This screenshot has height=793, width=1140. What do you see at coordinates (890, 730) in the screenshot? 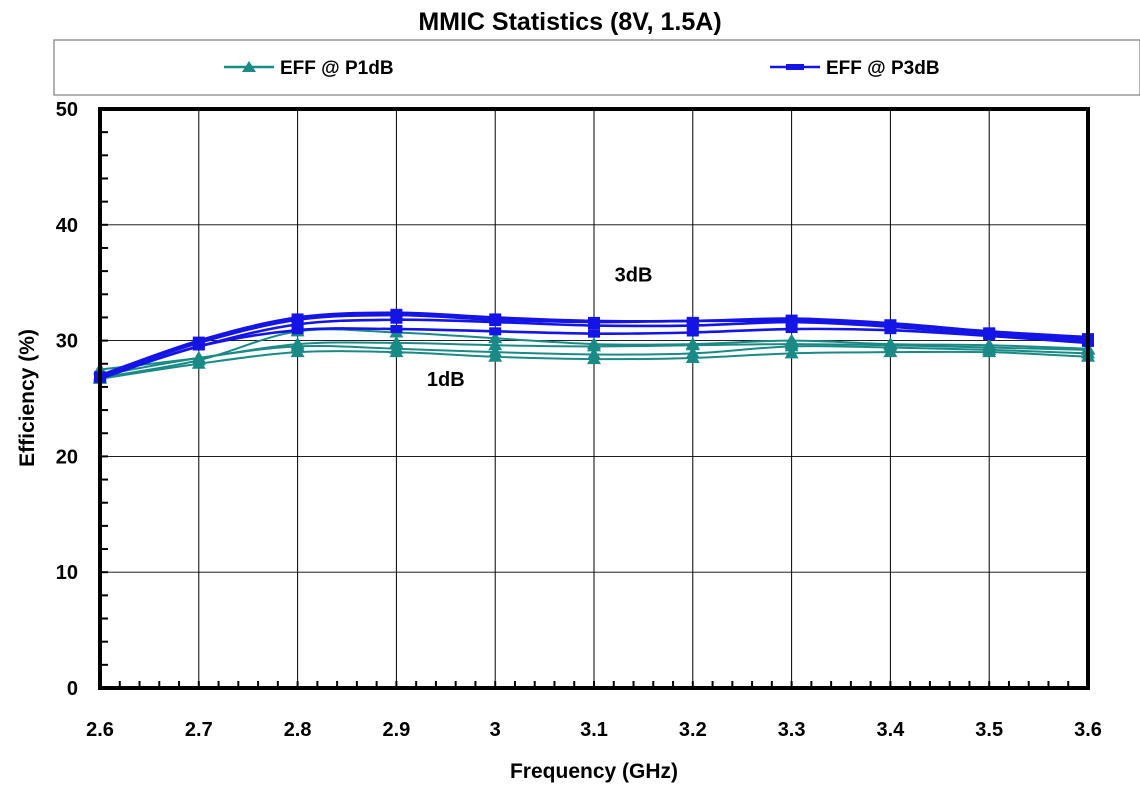
I see `x-tick-label: 3.4` at bounding box center [890, 730].